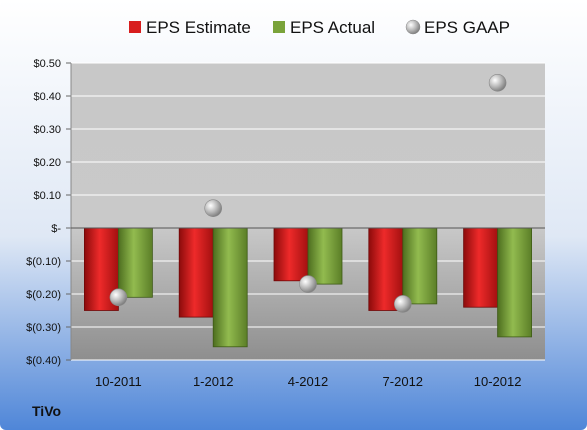  I want to click on legend-label: EPS Estimate, so click(198, 27).